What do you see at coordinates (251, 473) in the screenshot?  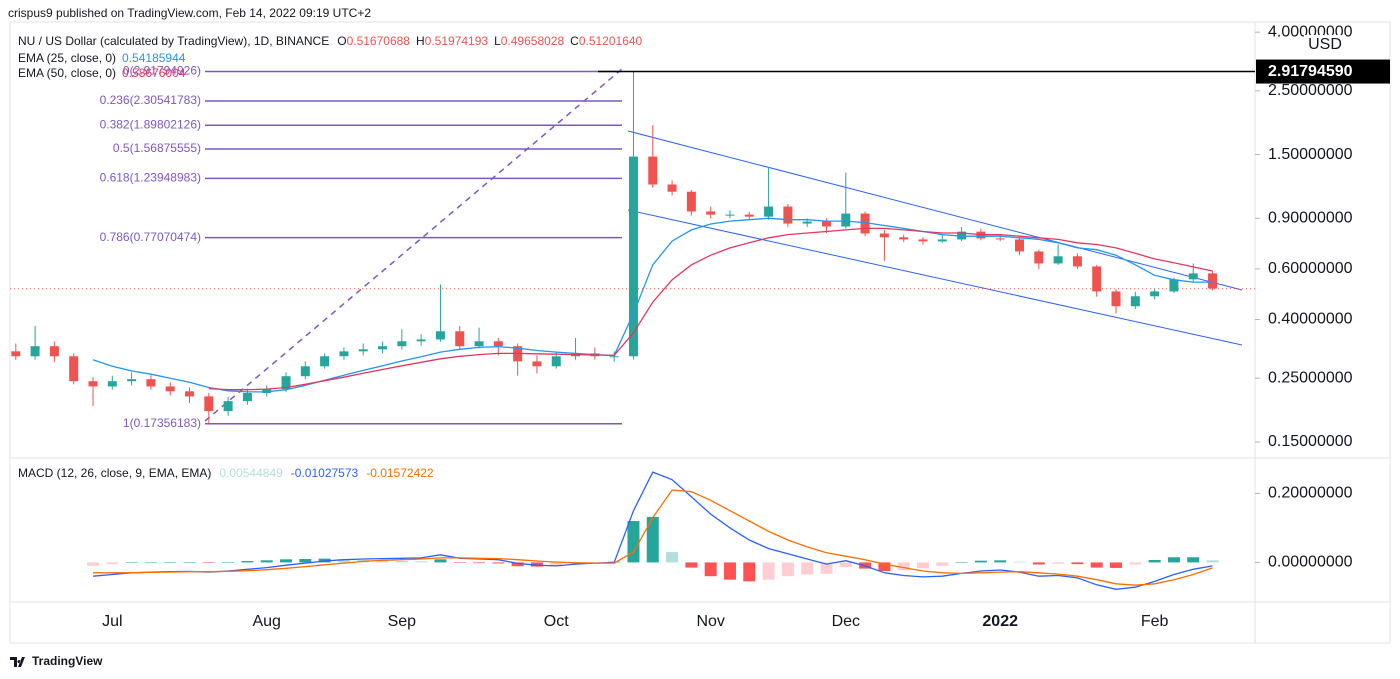 I see `legend-value: 0.00544849` at bounding box center [251, 473].